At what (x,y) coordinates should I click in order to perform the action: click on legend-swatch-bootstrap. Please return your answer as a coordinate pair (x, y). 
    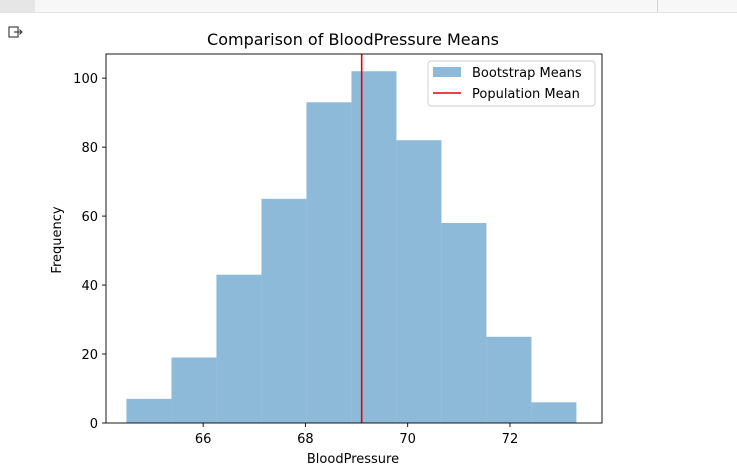
    Looking at the image, I should click on (447, 72).